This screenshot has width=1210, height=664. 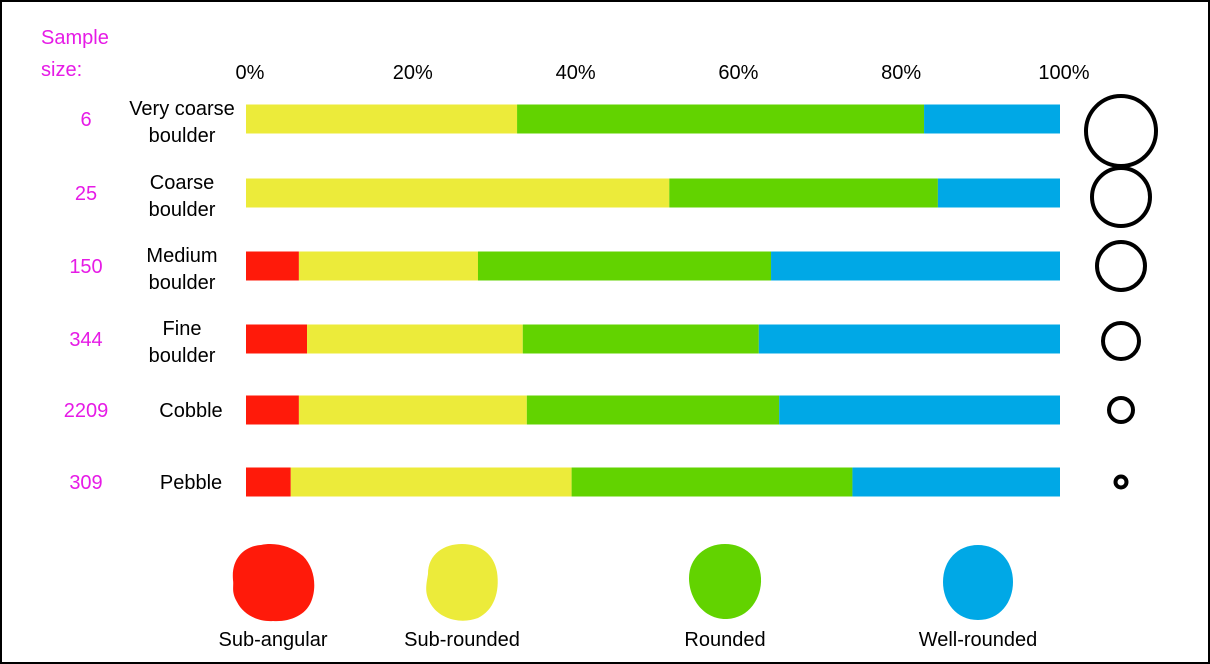 What do you see at coordinates (273, 640) in the screenshot?
I see `legend-label: Sub-angular` at bounding box center [273, 640].